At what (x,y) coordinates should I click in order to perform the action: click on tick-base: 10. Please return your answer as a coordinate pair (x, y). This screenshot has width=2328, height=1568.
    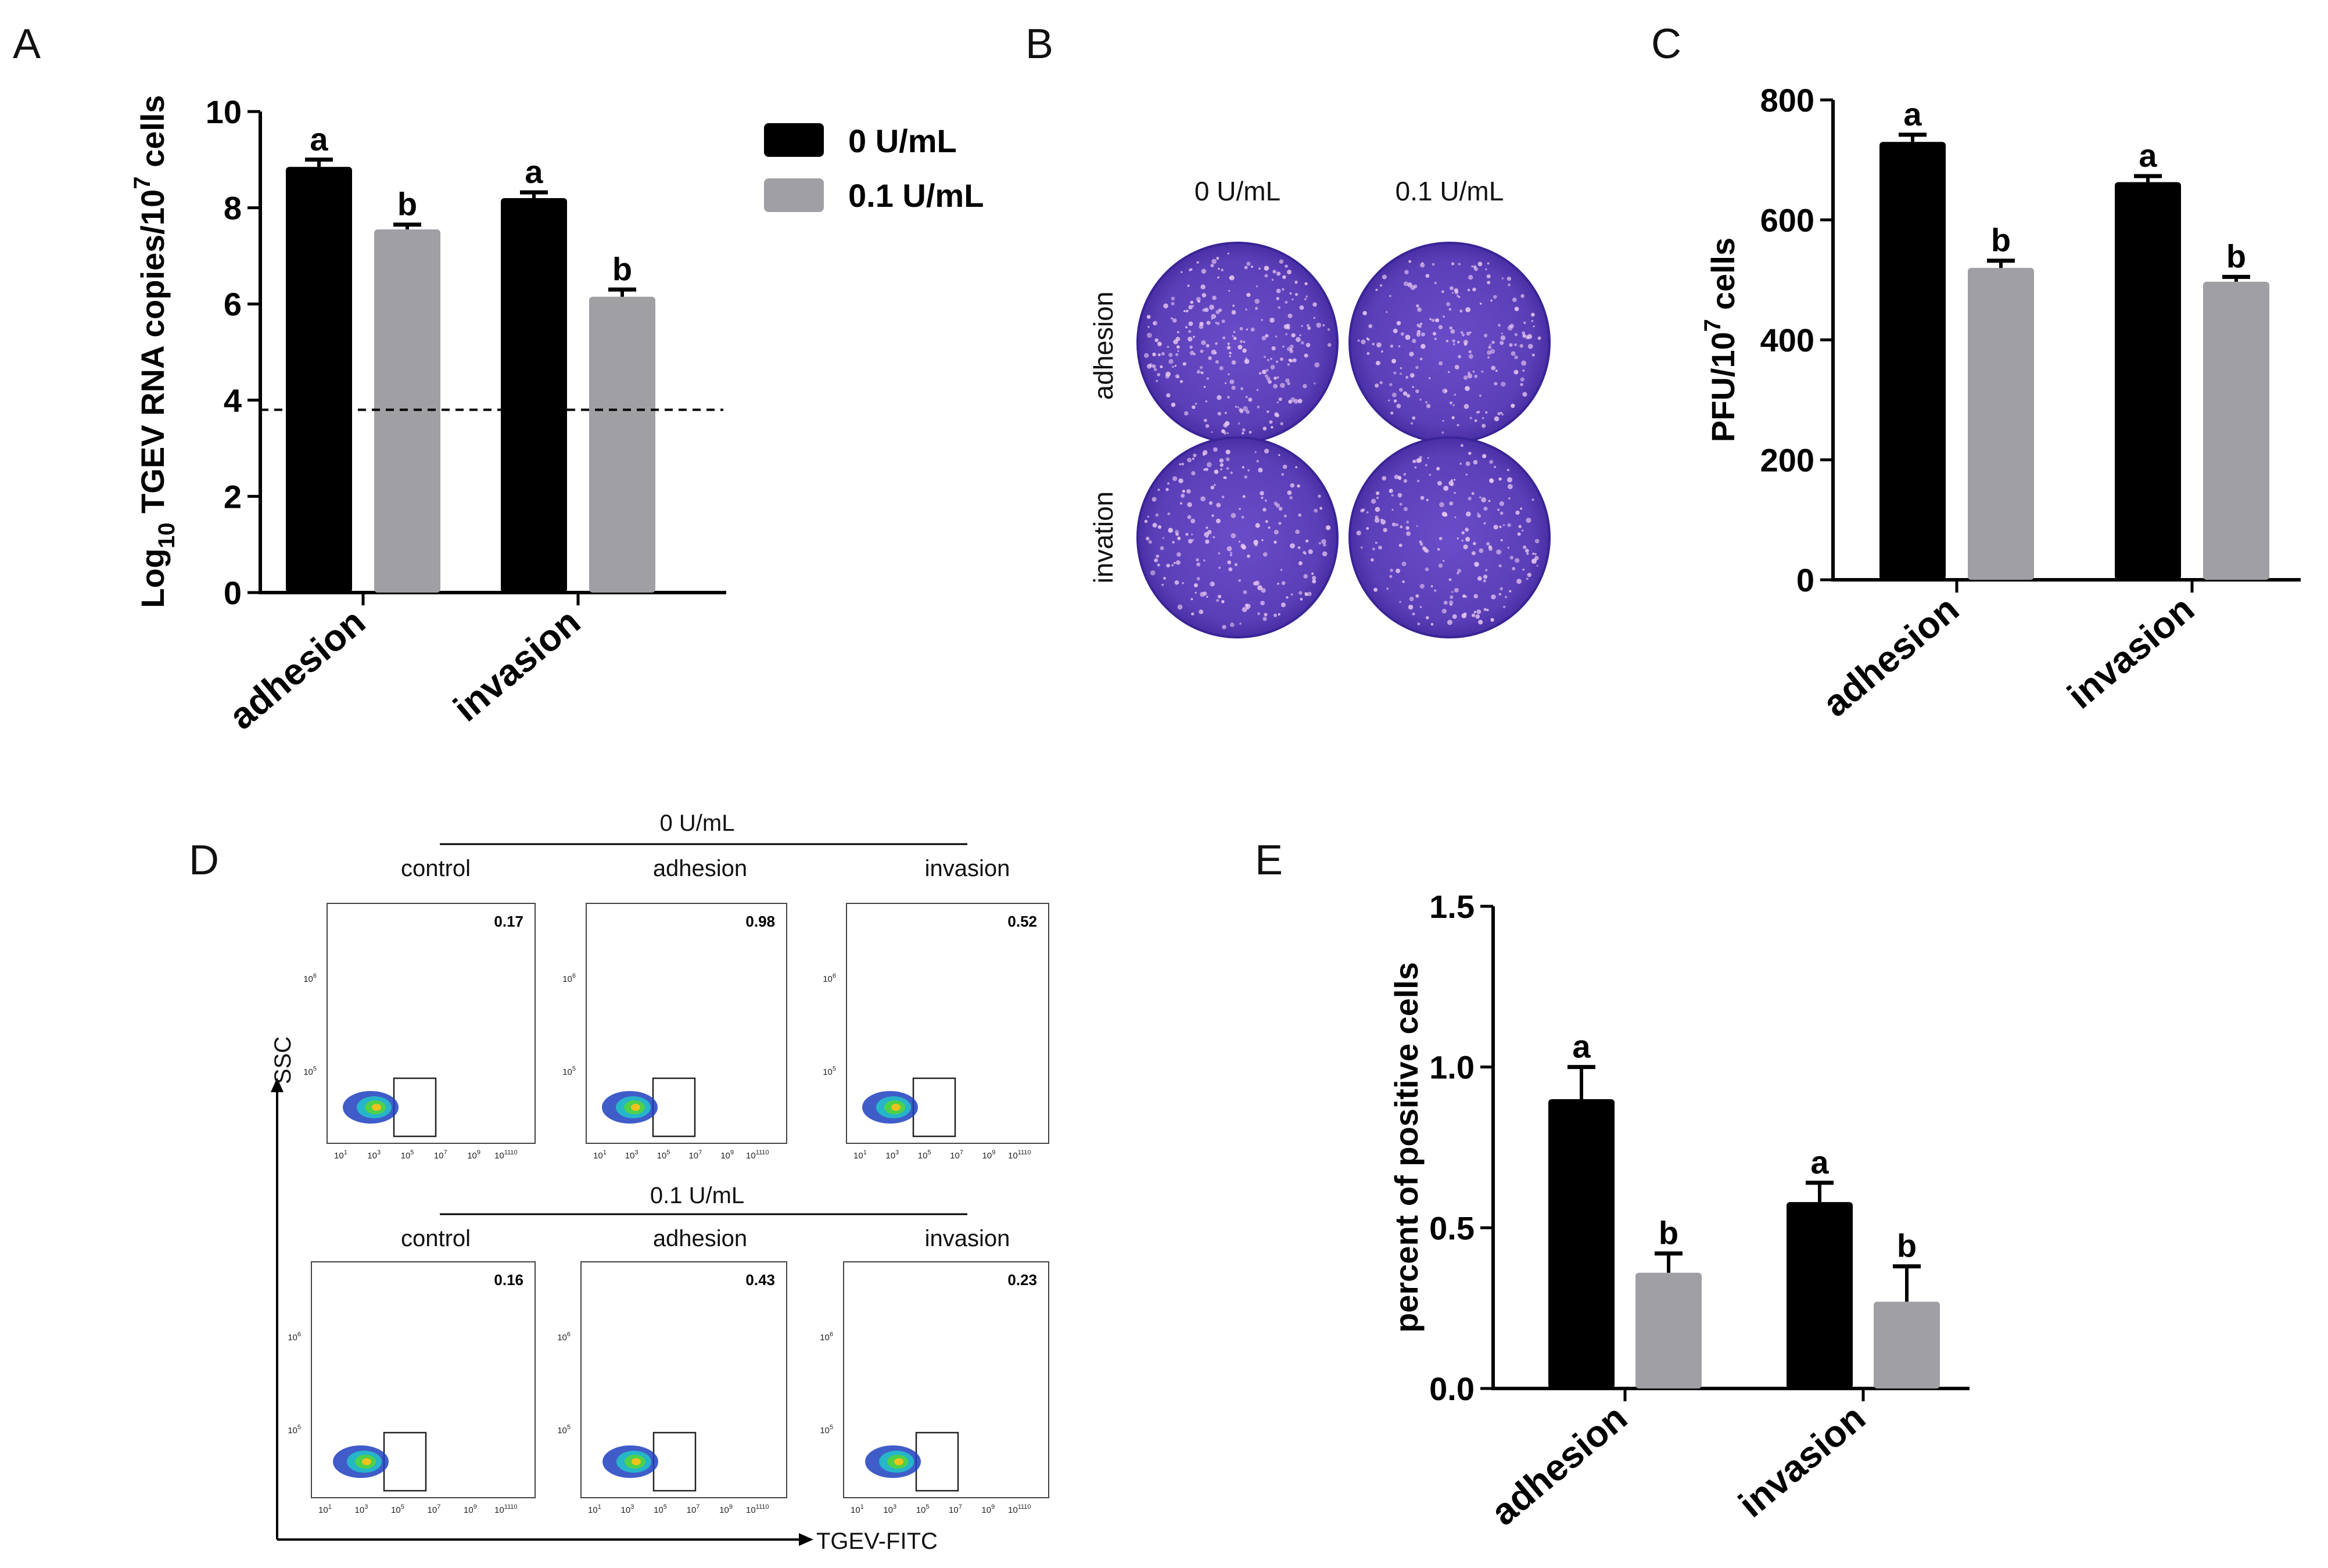
    Looking at the image, I should click on (828, 1072).